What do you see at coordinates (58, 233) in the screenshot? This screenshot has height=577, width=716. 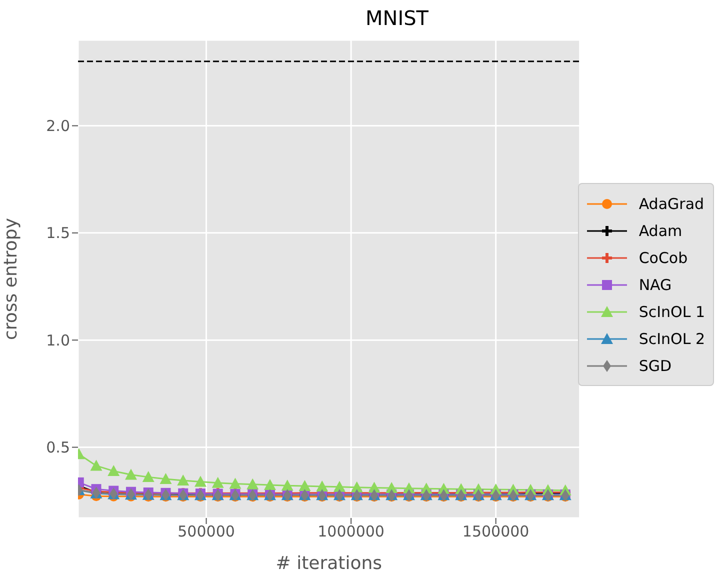 I see `y-tick-label: 1.5` at bounding box center [58, 233].